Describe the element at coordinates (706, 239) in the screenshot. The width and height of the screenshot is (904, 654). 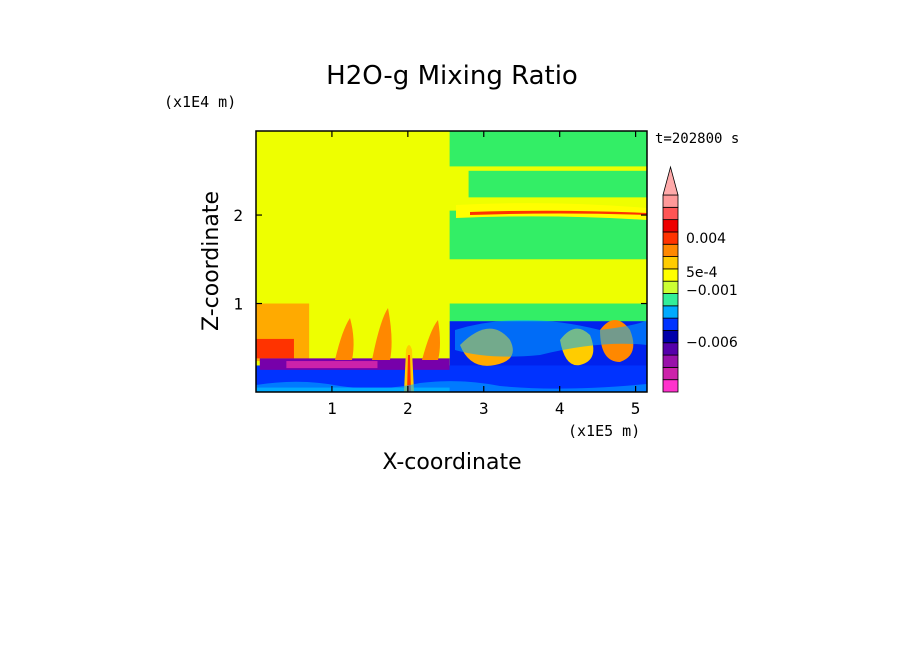
I see `colorbar-label-0: 0.004` at that location.